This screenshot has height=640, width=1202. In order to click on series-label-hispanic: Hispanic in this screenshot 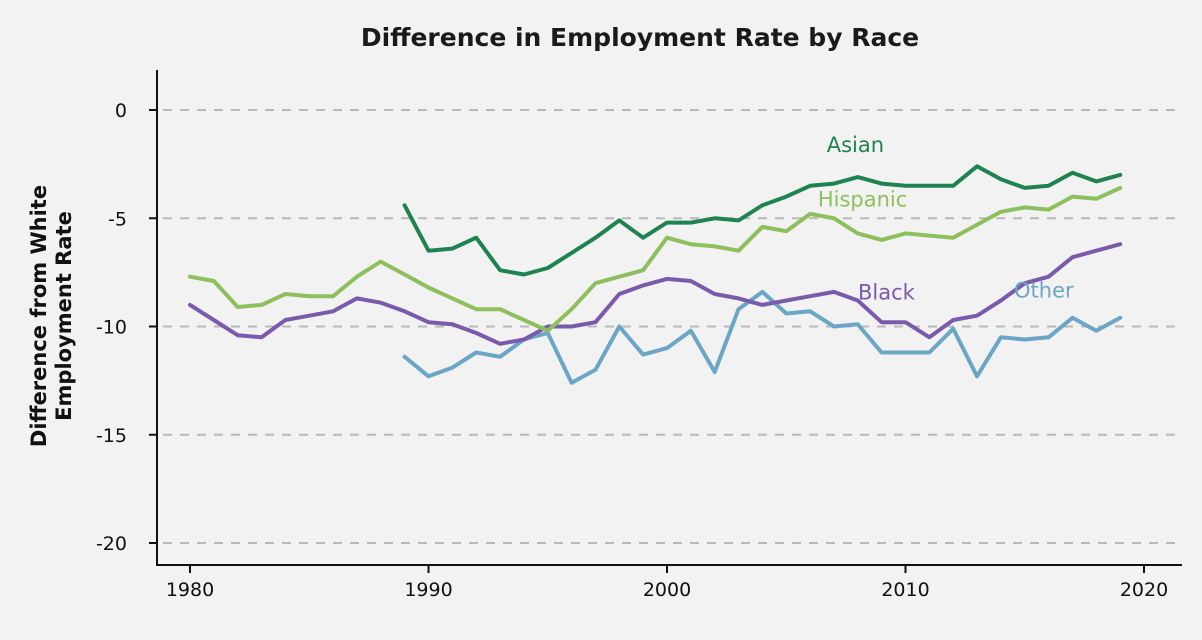, I will do `click(862, 199)`.